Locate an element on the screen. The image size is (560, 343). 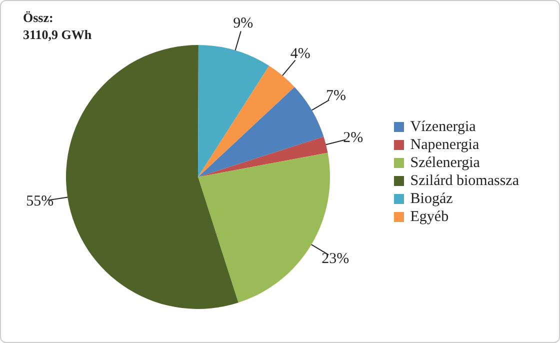
data-label: 9% is located at coordinates (243, 24).